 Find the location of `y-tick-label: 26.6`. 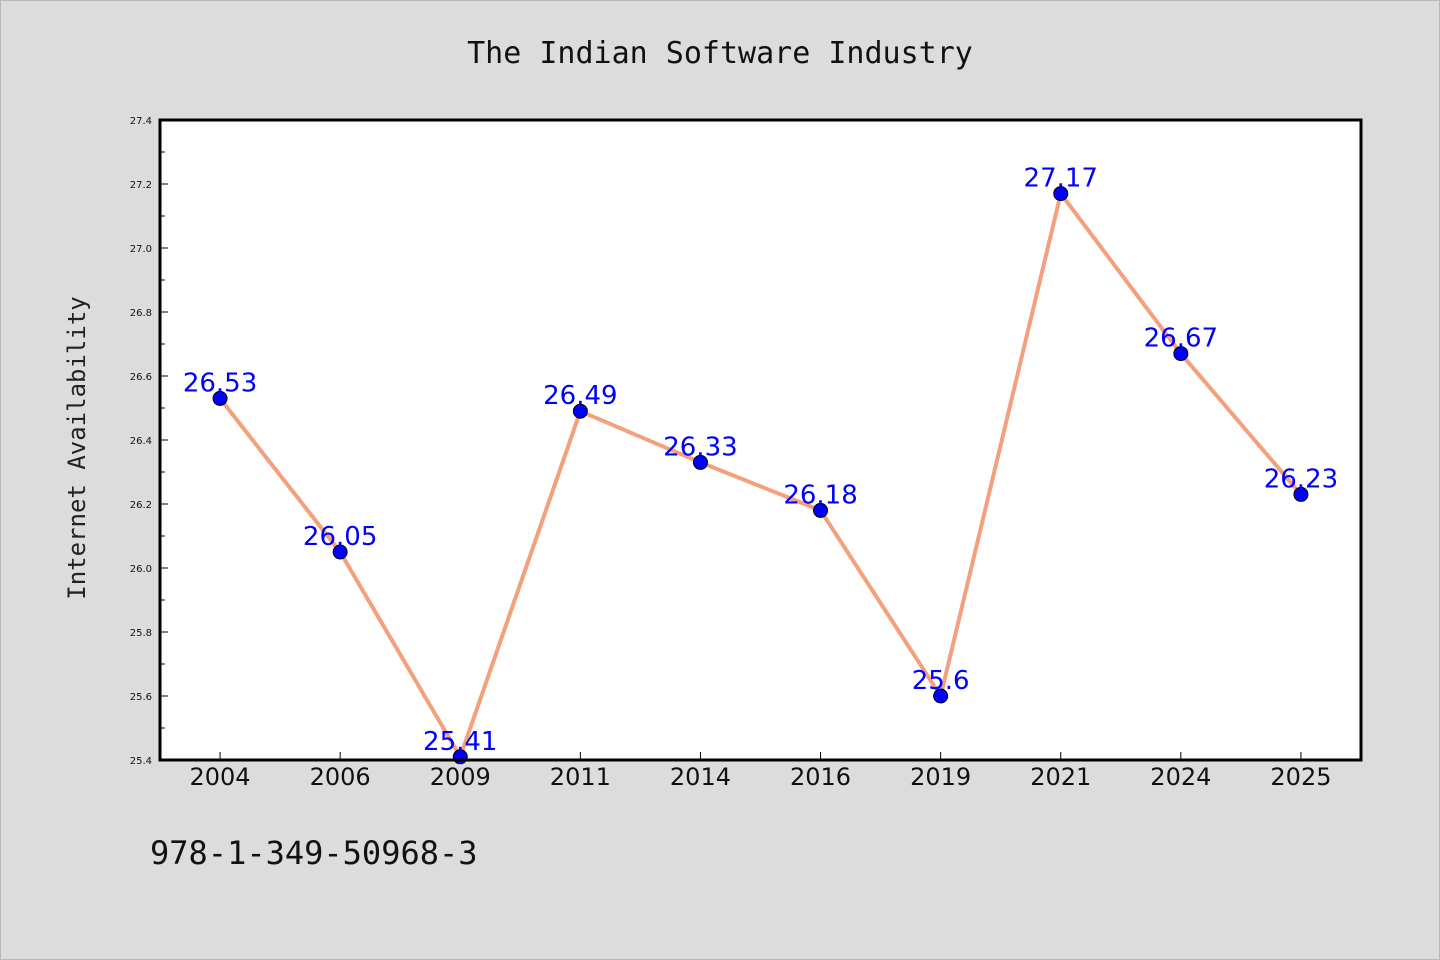

y-tick-label: 26.6 is located at coordinates (141, 377).